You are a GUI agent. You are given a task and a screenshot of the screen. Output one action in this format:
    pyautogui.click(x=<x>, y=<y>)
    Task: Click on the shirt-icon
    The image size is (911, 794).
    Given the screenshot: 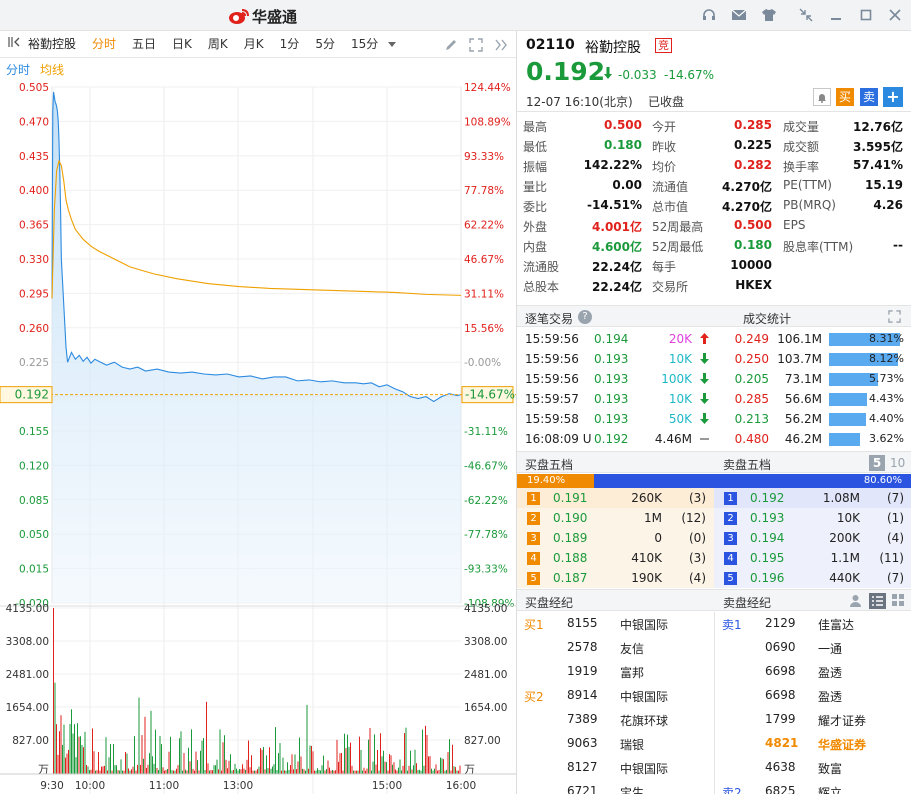 What is the action you would take?
    pyautogui.click(x=769, y=15)
    